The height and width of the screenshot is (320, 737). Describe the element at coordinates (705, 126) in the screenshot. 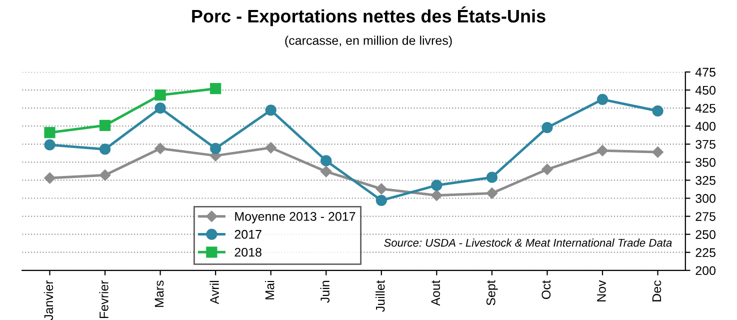

I see `y-tick-label: 400` at that location.